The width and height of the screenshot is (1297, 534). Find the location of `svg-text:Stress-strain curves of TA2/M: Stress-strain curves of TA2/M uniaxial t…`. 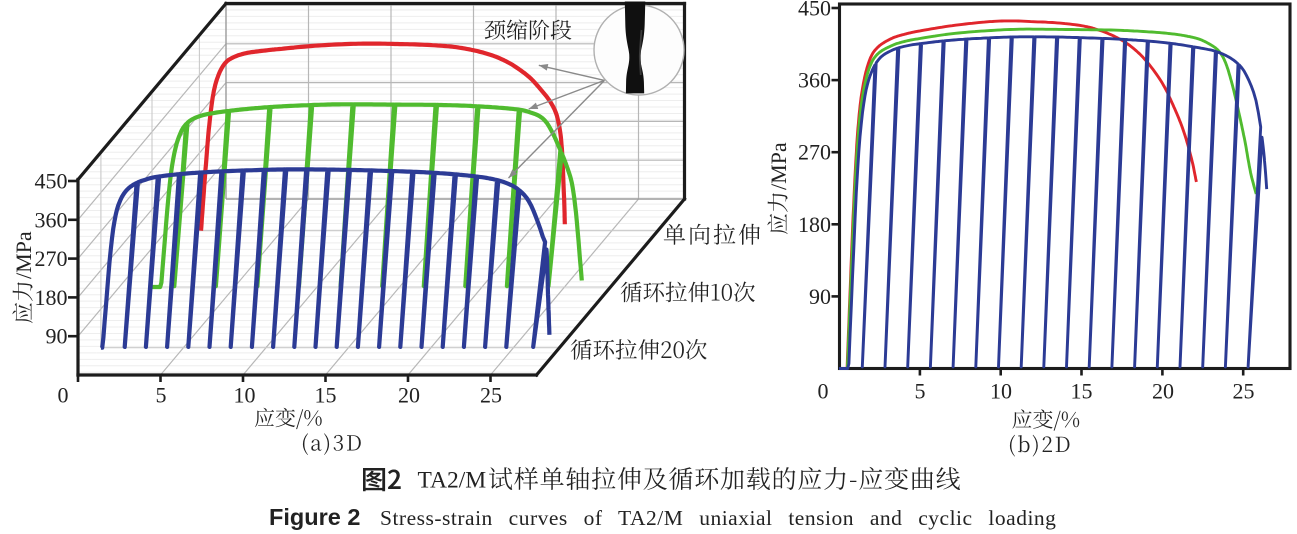

svg-text:Stress-strain curves of TA2/M: Stress-strain curves of TA2/M uniaxial t… is located at coordinates (718, 518).